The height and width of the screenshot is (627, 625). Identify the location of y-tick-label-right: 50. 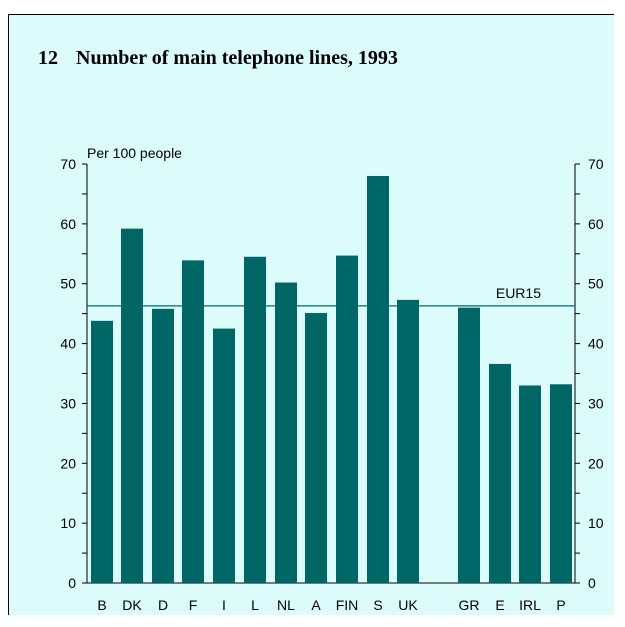
(596, 284).